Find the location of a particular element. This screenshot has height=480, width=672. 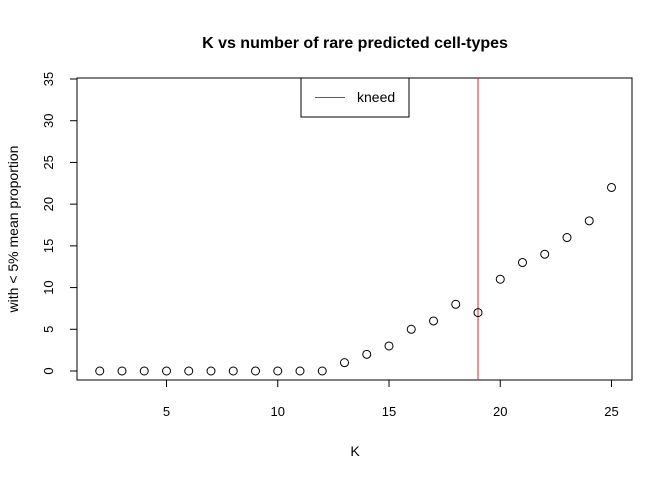

x-tick-label: 10 is located at coordinates (278, 411).